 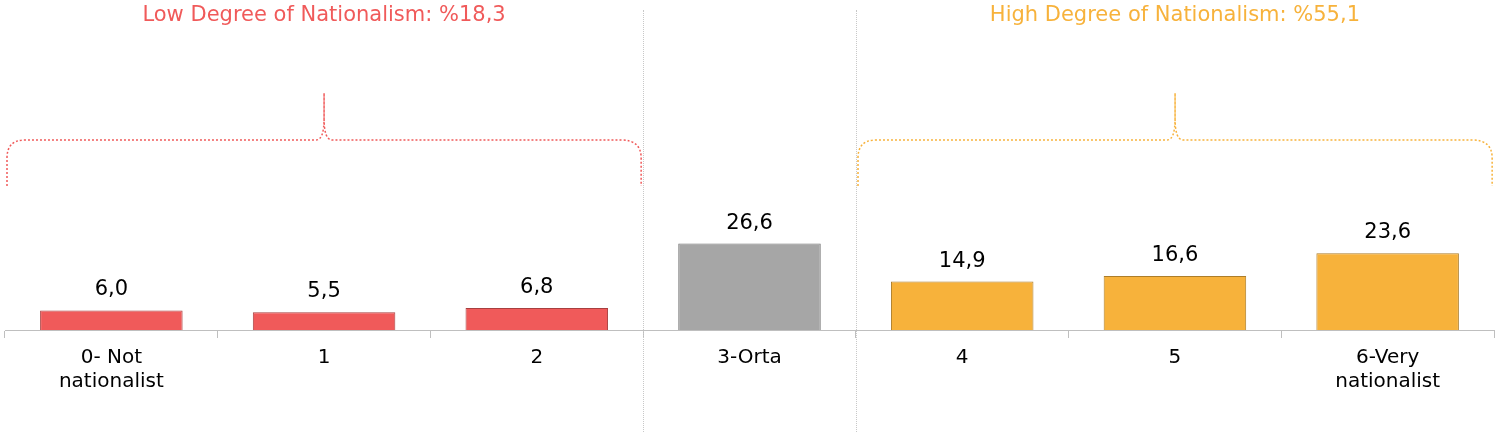 What do you see at coordinates (324, 14) in the screenshot?
I see `text: Low Degree of Nationalism: %18,3` at bounding box center [324, 14].